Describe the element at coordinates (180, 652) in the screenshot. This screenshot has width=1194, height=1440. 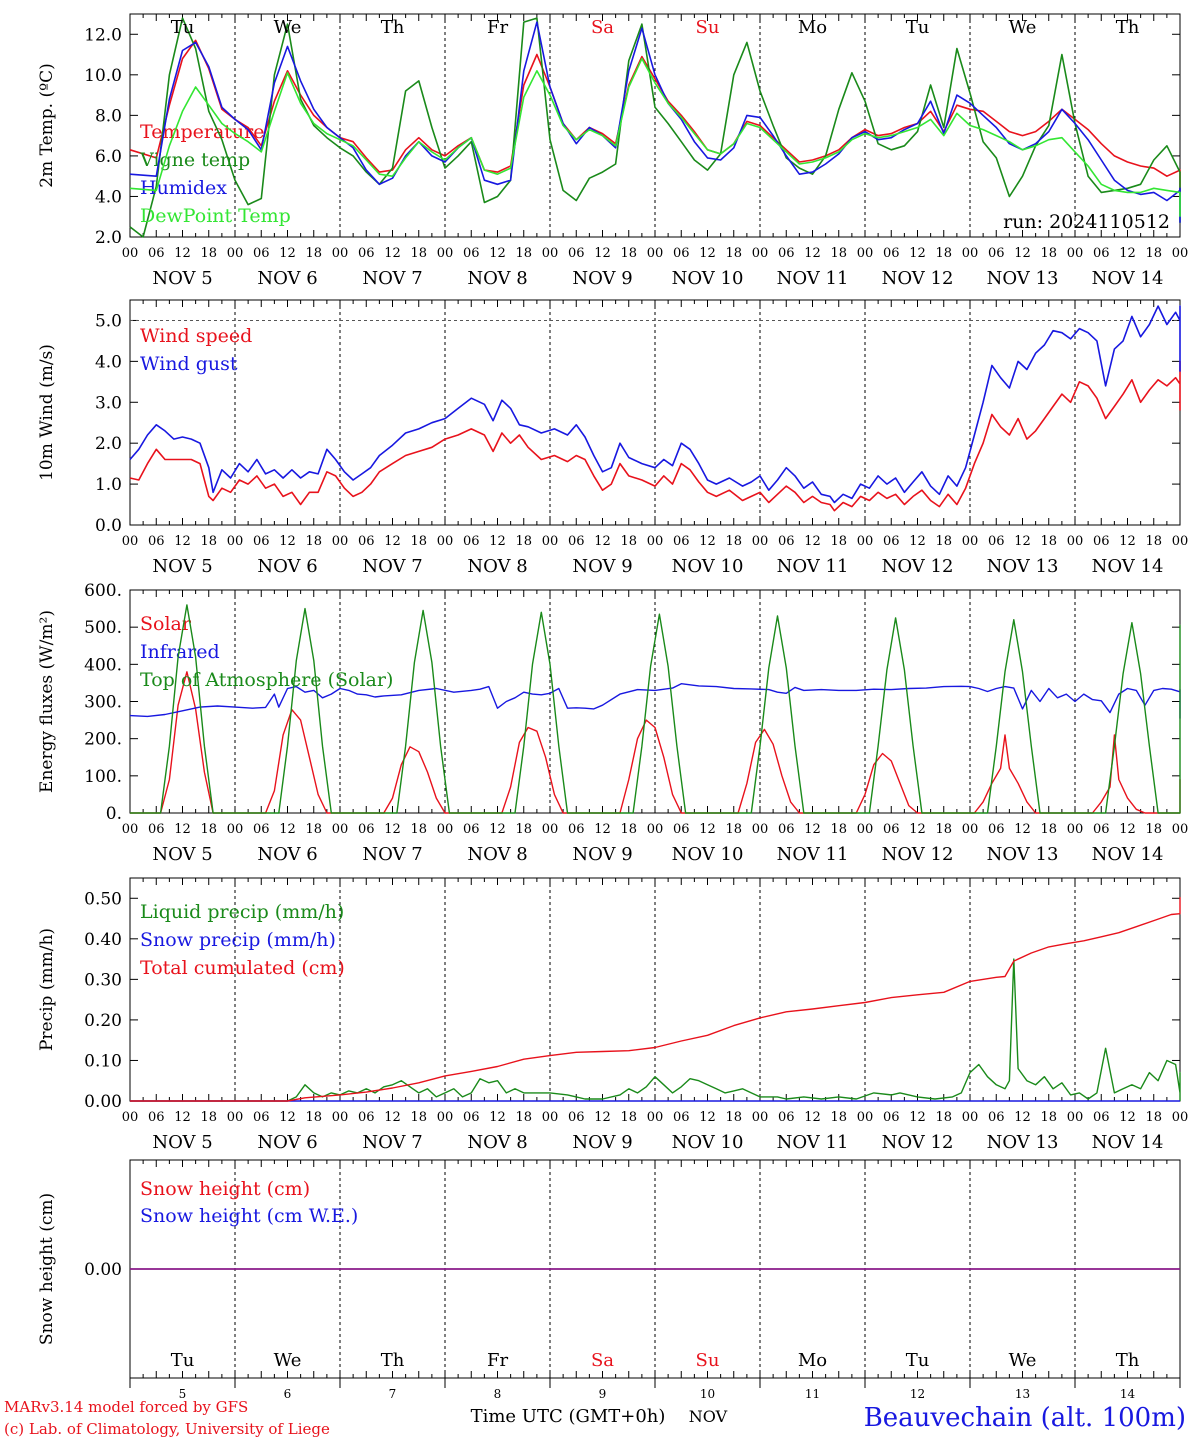
I see `legend-infrared: Infrared` at that location.